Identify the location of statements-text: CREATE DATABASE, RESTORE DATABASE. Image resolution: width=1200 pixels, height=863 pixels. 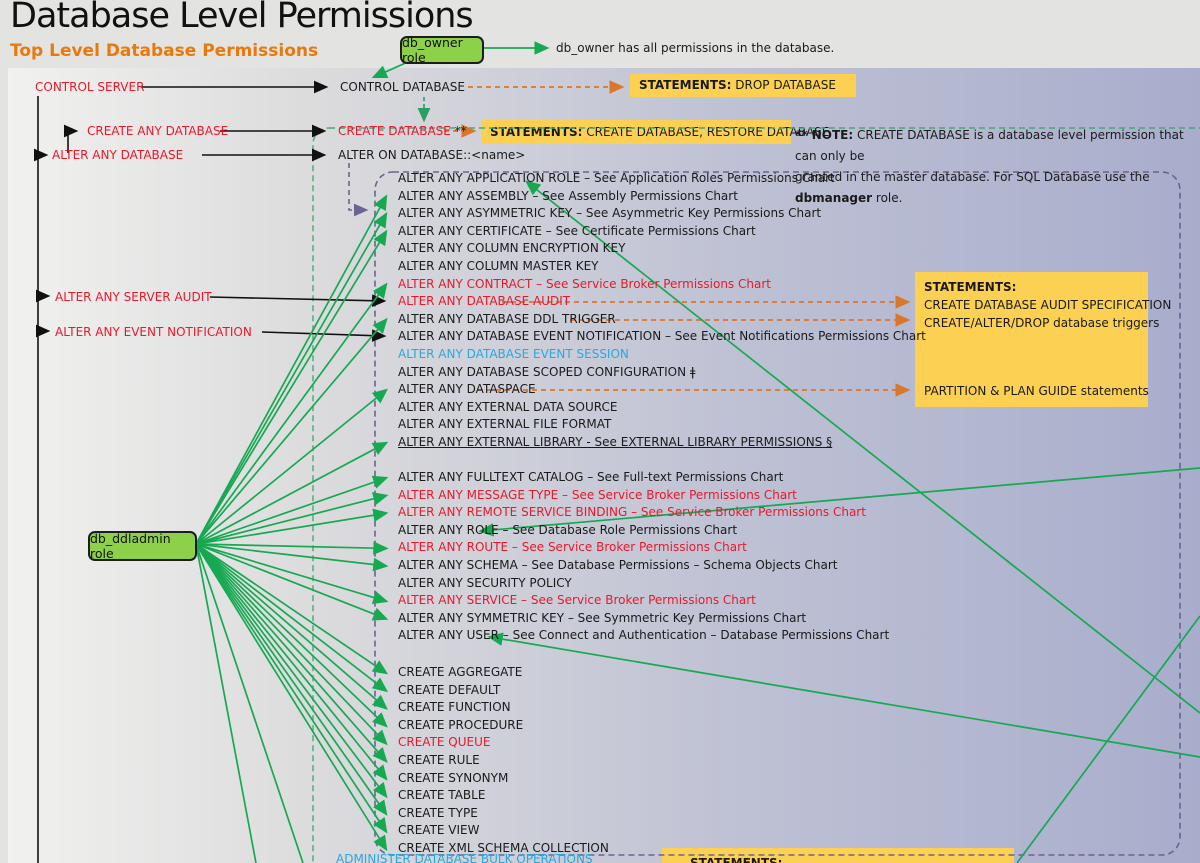
(706, 132).